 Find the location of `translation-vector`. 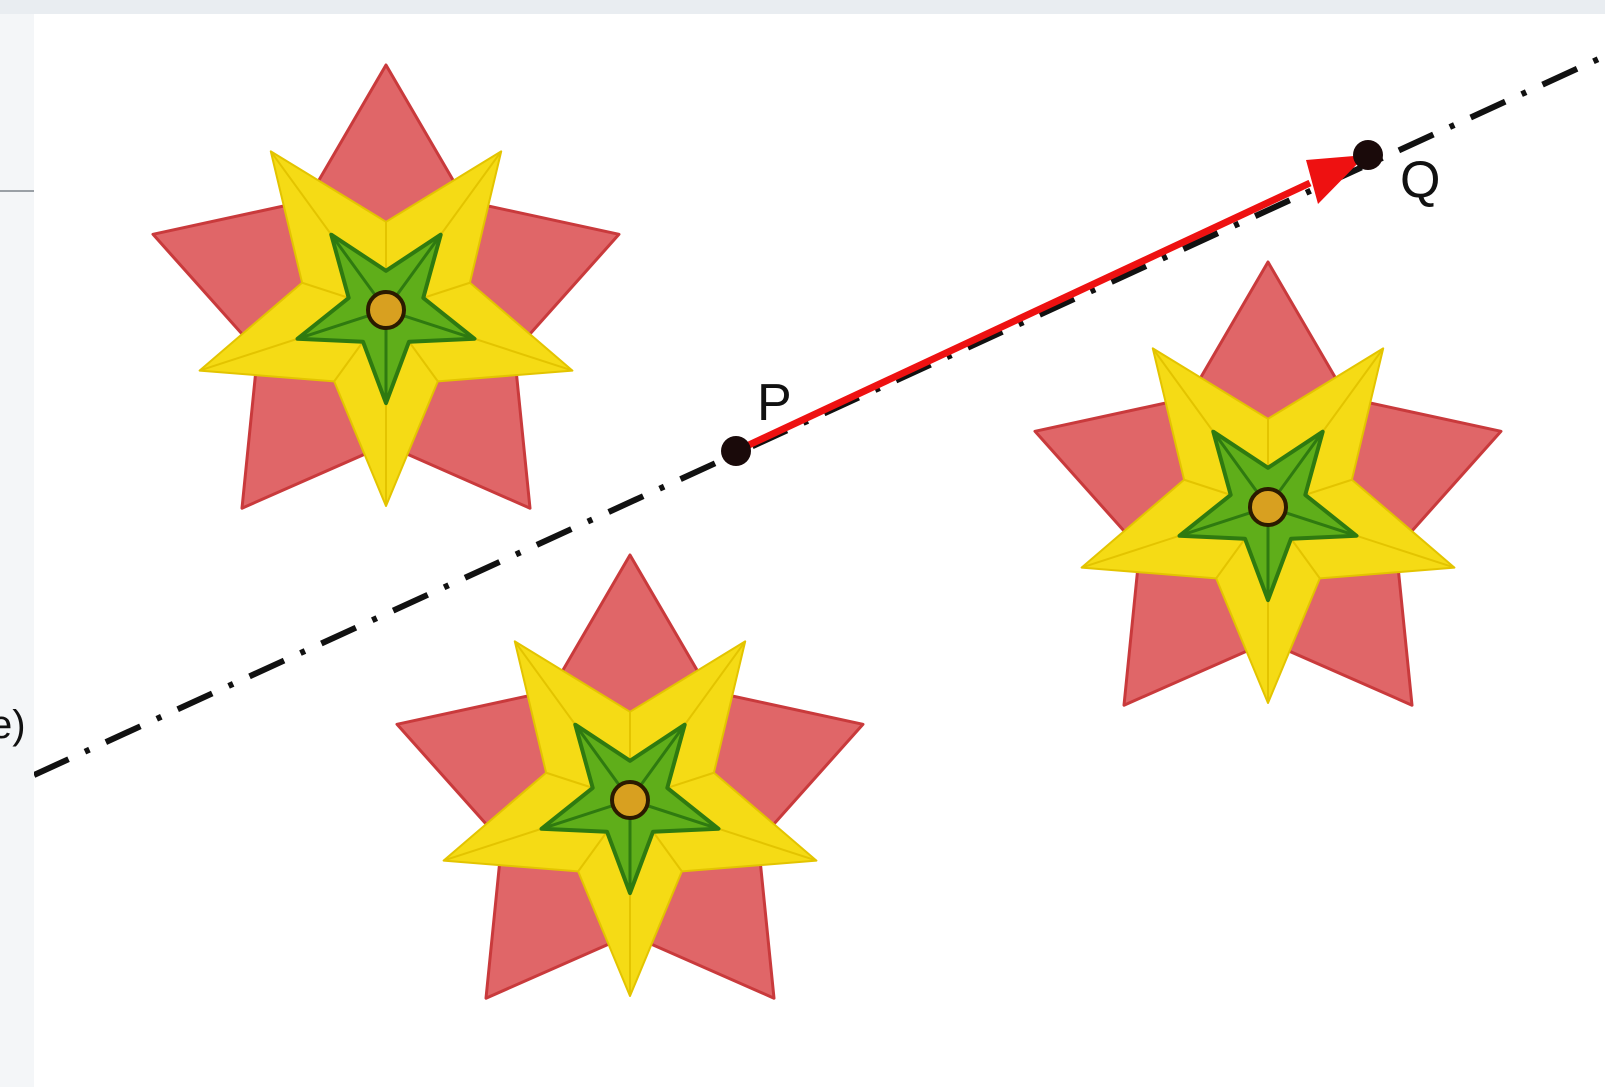

translation-vector is located at coordinates (1023, 317).